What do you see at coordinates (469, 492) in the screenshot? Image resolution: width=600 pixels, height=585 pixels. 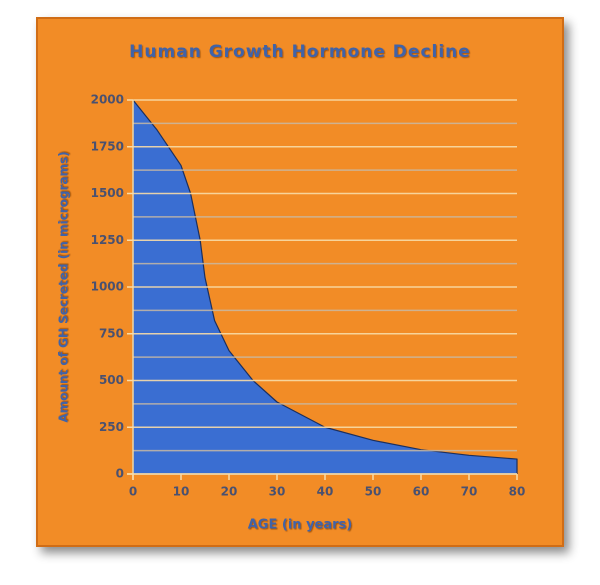 I see `x-tick-label: 70` at bounding box center [469, 492].